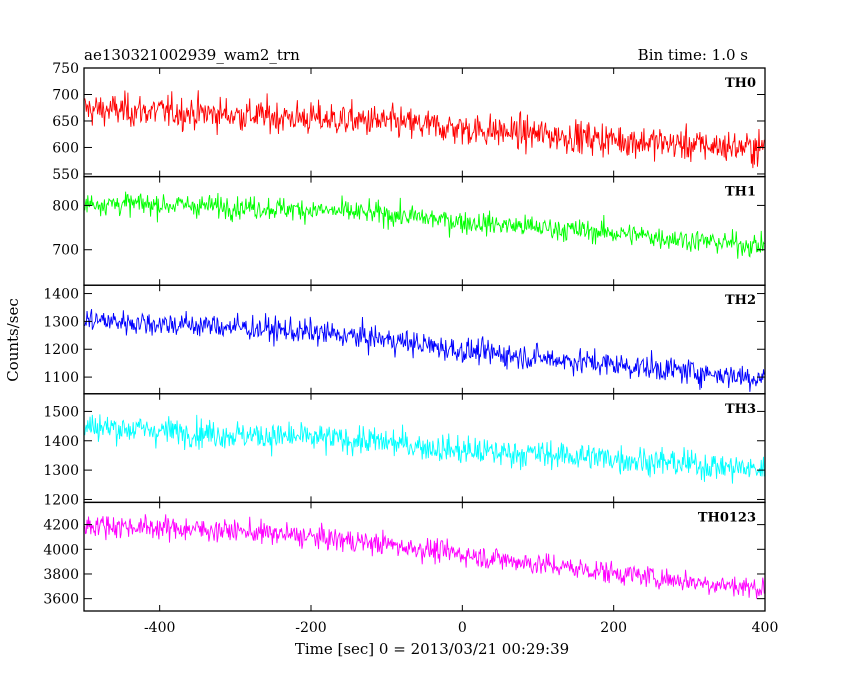 Image resolution: width=850 pixels, height=680 pixels. I want to click on series-line-th1, so click(424, 225).